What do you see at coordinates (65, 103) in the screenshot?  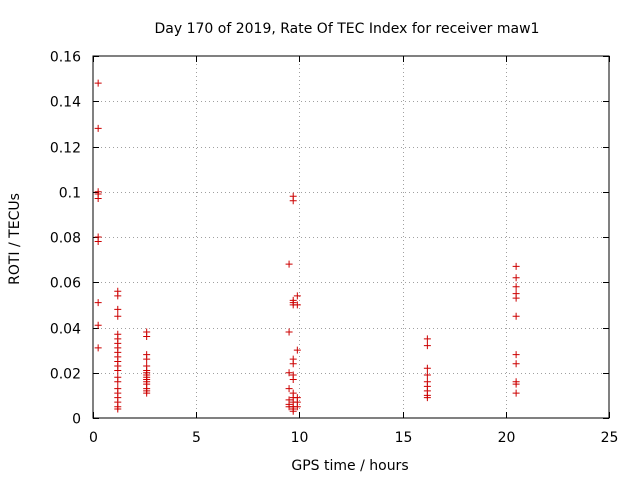 I see `y-tick-label: 0.14` at bounding box center [65, 103].